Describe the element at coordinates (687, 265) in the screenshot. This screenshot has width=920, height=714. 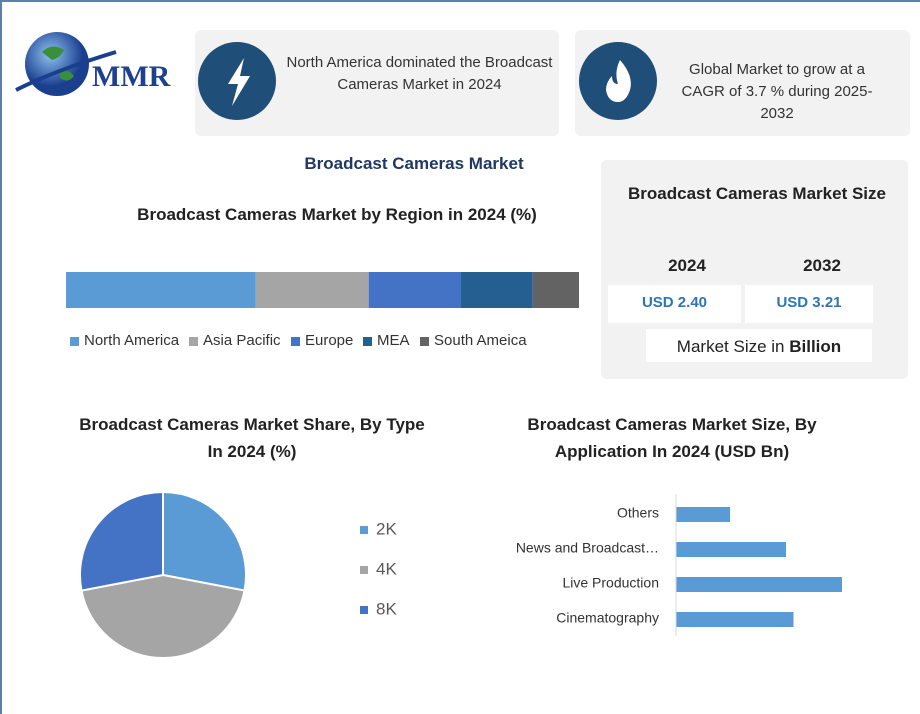
I see `year: 2024` at that location.